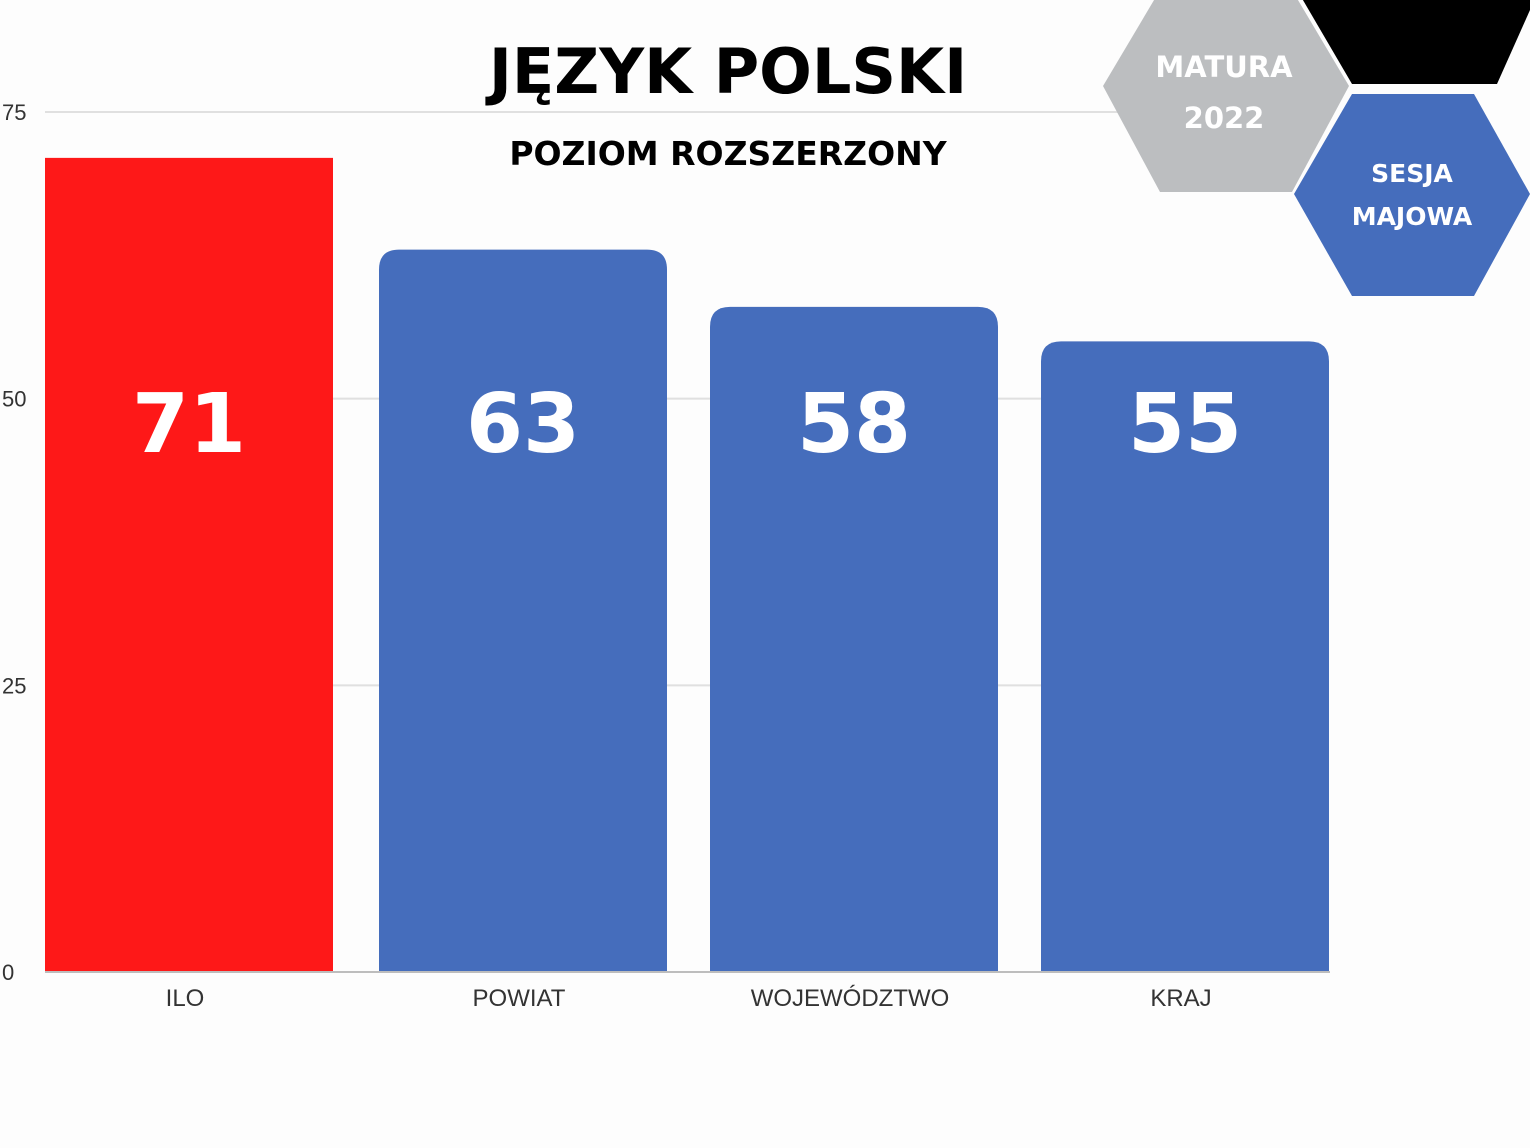 The width and height of the screenshot is (1530, 1148). I want to click on badge-matura-hexagon, so click(1226, 96).